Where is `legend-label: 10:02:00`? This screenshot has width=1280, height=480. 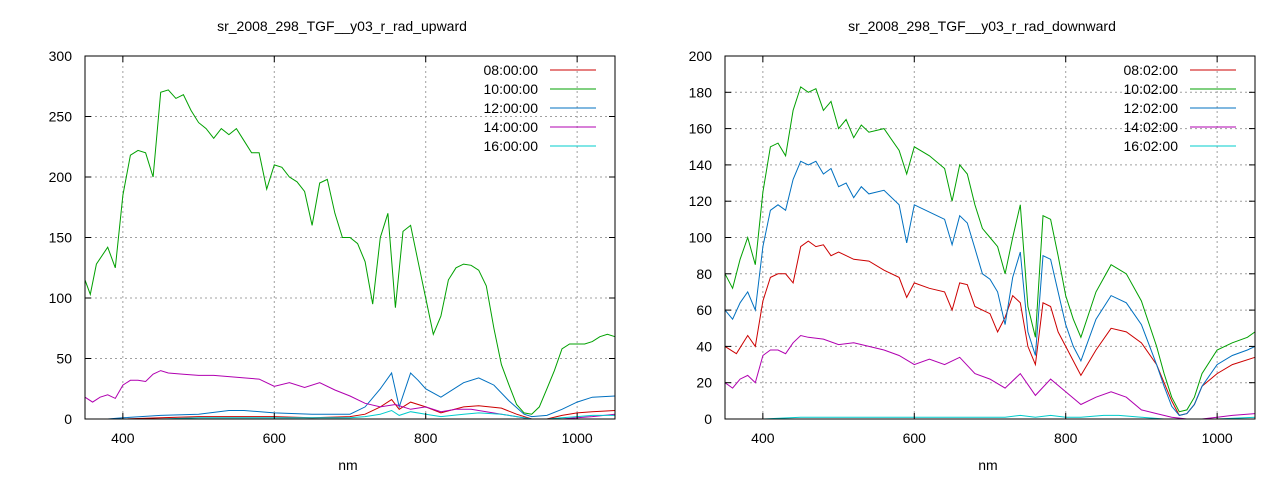
legend-label: 10:02:00 is located at coordinates (1151, 89).